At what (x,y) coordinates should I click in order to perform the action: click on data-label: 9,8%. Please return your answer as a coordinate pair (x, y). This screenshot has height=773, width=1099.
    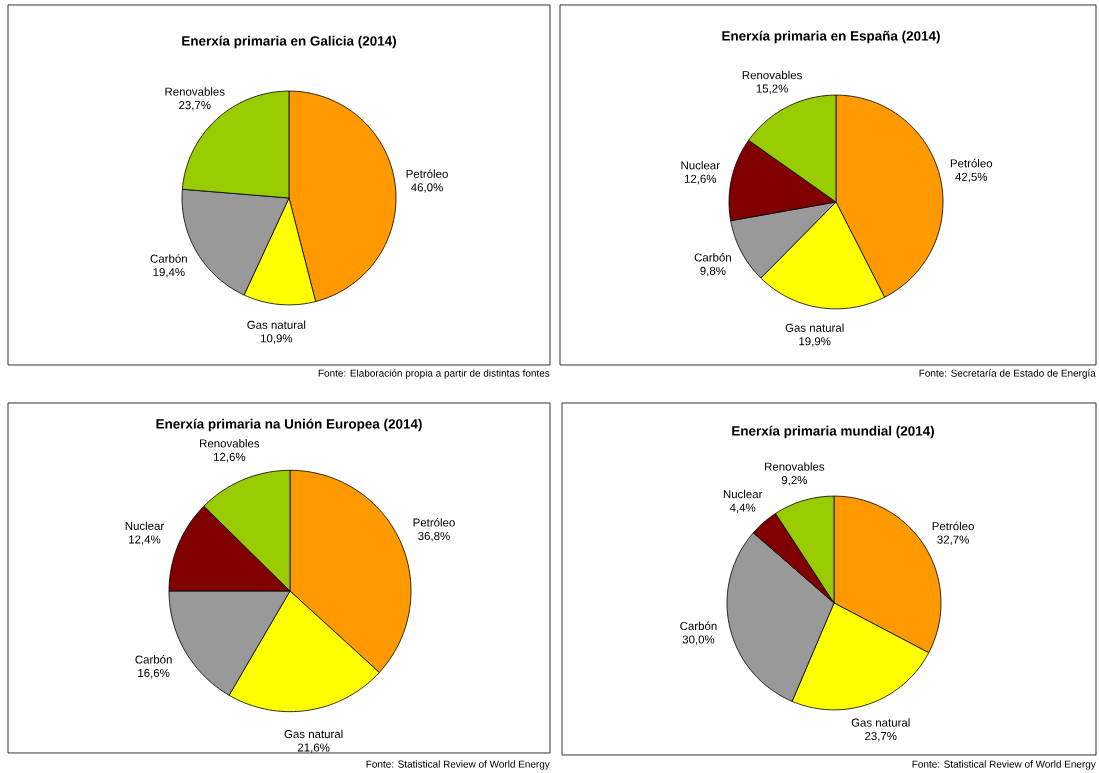
    Looking at the image, I should click on (713, 271).